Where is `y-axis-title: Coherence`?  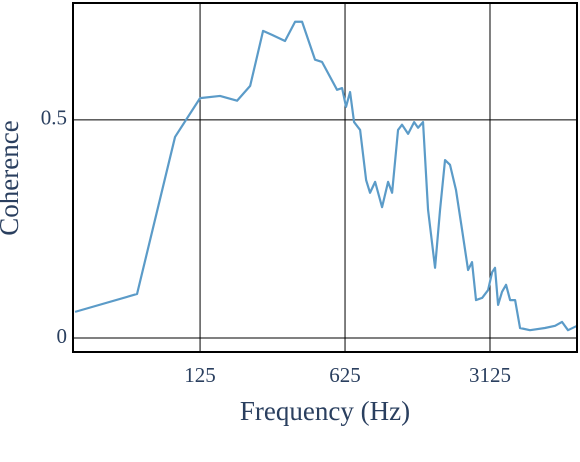 y-axis-title: Coherence is located at coordinates (12, 177).